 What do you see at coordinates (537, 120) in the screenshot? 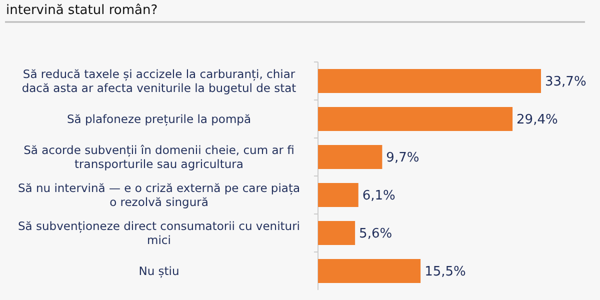
I see `data-label: 29,4%` at bounding box center [537, 120].